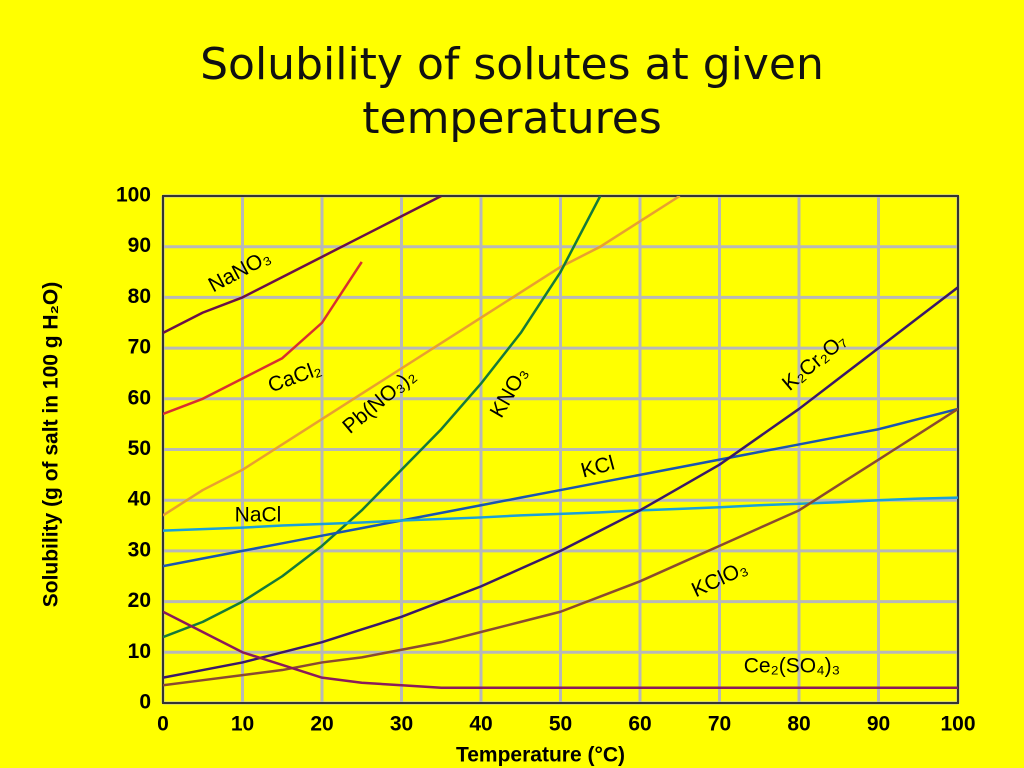 This screenshot has width=1024, height=768. Describe the element at coordinates (798, 724) in the screenshot. I see `x-tick-label: 80` at that location.